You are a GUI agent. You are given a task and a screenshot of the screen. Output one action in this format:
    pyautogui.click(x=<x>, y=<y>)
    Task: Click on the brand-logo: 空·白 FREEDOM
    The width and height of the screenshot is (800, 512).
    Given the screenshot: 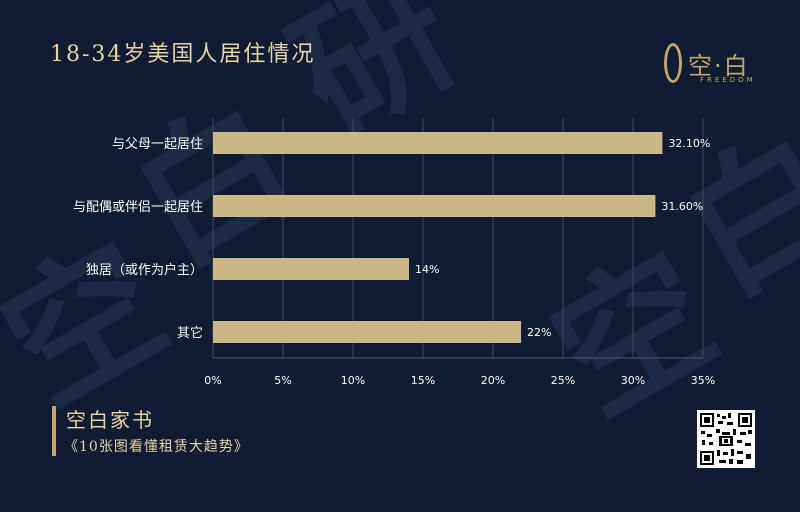 What is the action you would take?
    pyautogui.click(x=719, y=65)
    